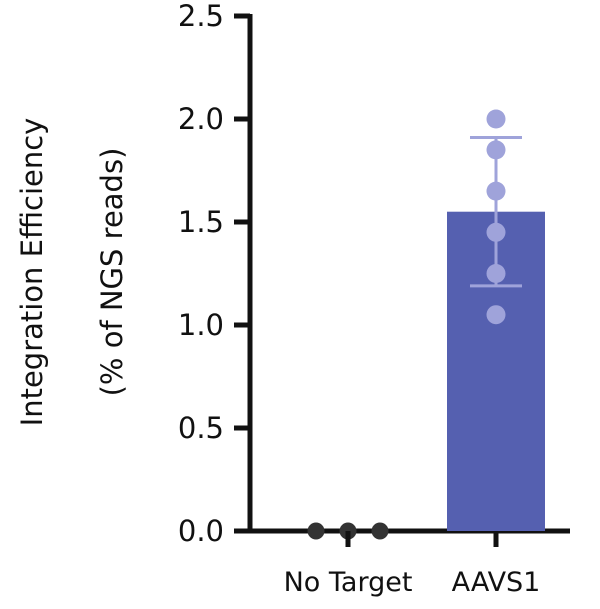 The height and width of the screenshot is (609, 600). I want to click on y-tick-label: 1.0, so click(201, 325).